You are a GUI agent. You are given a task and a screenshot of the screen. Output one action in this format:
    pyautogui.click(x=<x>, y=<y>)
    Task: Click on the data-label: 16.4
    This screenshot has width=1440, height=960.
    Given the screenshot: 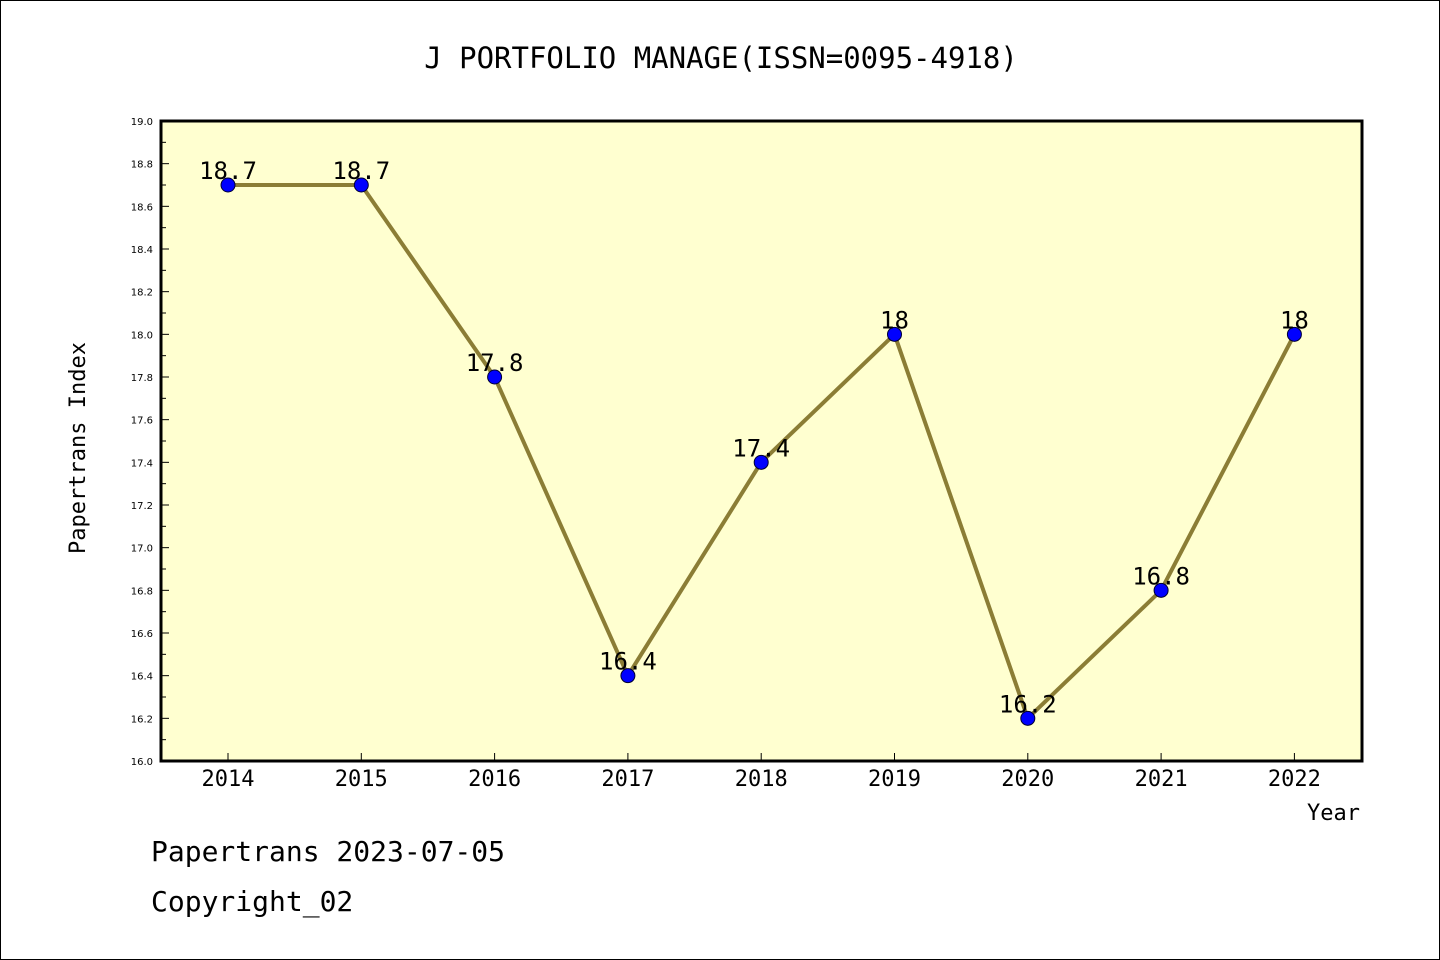 What is the action you would take?
    pyautogui.click(x=628, y=662)
    